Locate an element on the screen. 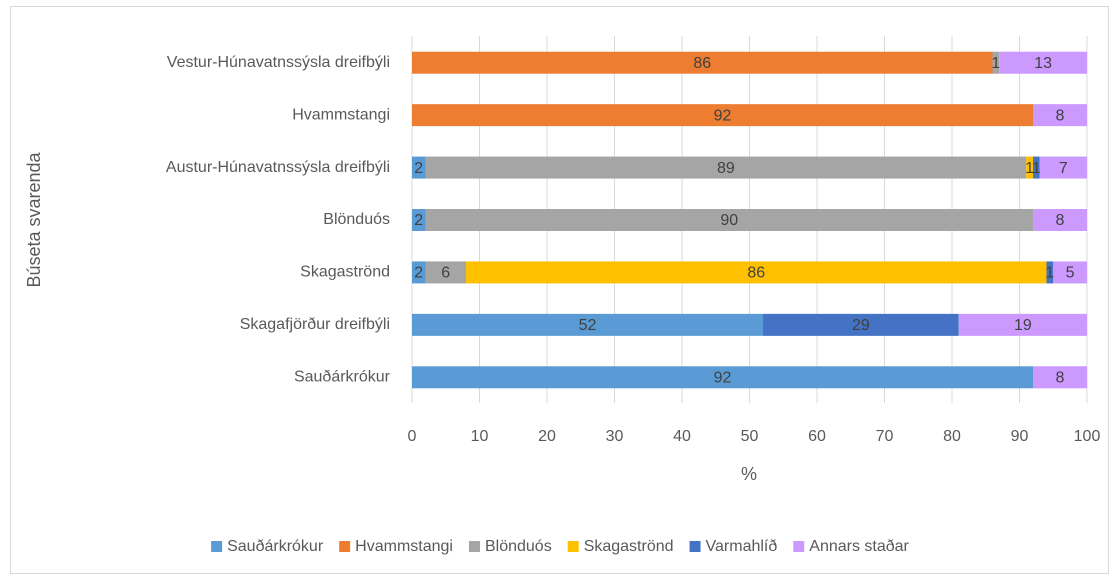 The image size is (1120, 579). x-tick-label: 80 is located at coordinates (952, 436).